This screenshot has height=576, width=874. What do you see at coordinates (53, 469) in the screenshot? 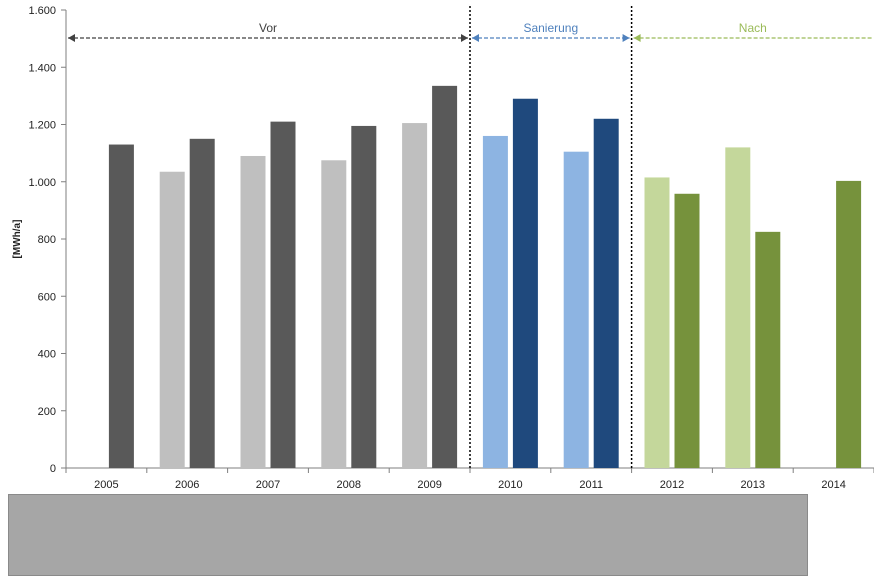
I see `y-tick-label: 0` at bounding box center [53, 469].